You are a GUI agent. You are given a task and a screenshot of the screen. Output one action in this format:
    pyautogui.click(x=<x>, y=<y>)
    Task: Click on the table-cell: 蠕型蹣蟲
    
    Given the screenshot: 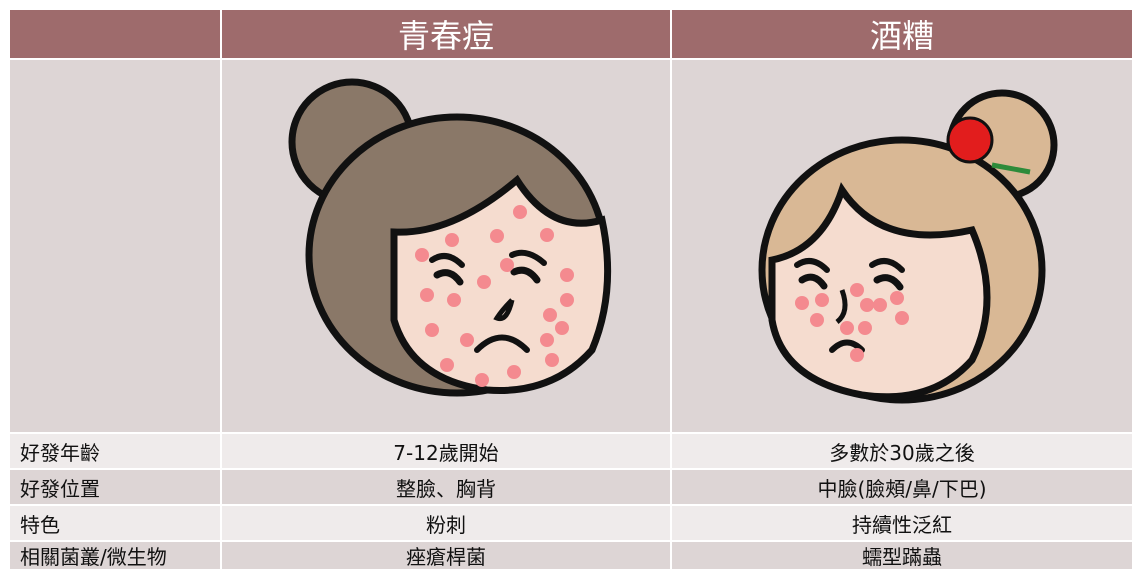 What is the action you would take?
    pyautogui.click(x=902, y=555)
    